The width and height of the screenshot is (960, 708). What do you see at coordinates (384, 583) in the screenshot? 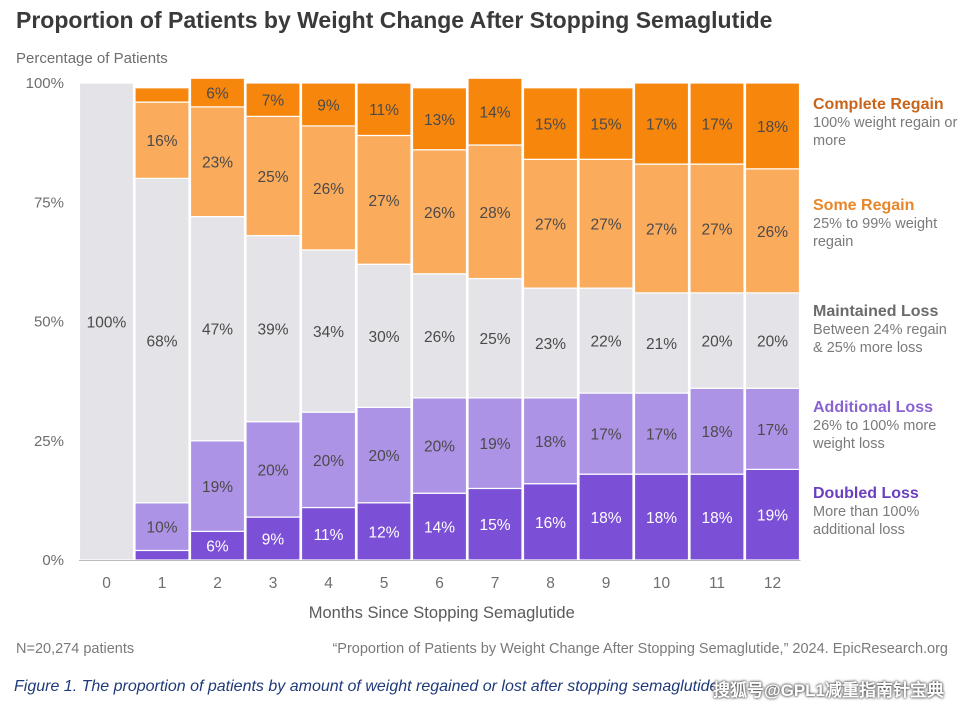
I see `x-tick-label: 5` at bounding box center [384, 583].